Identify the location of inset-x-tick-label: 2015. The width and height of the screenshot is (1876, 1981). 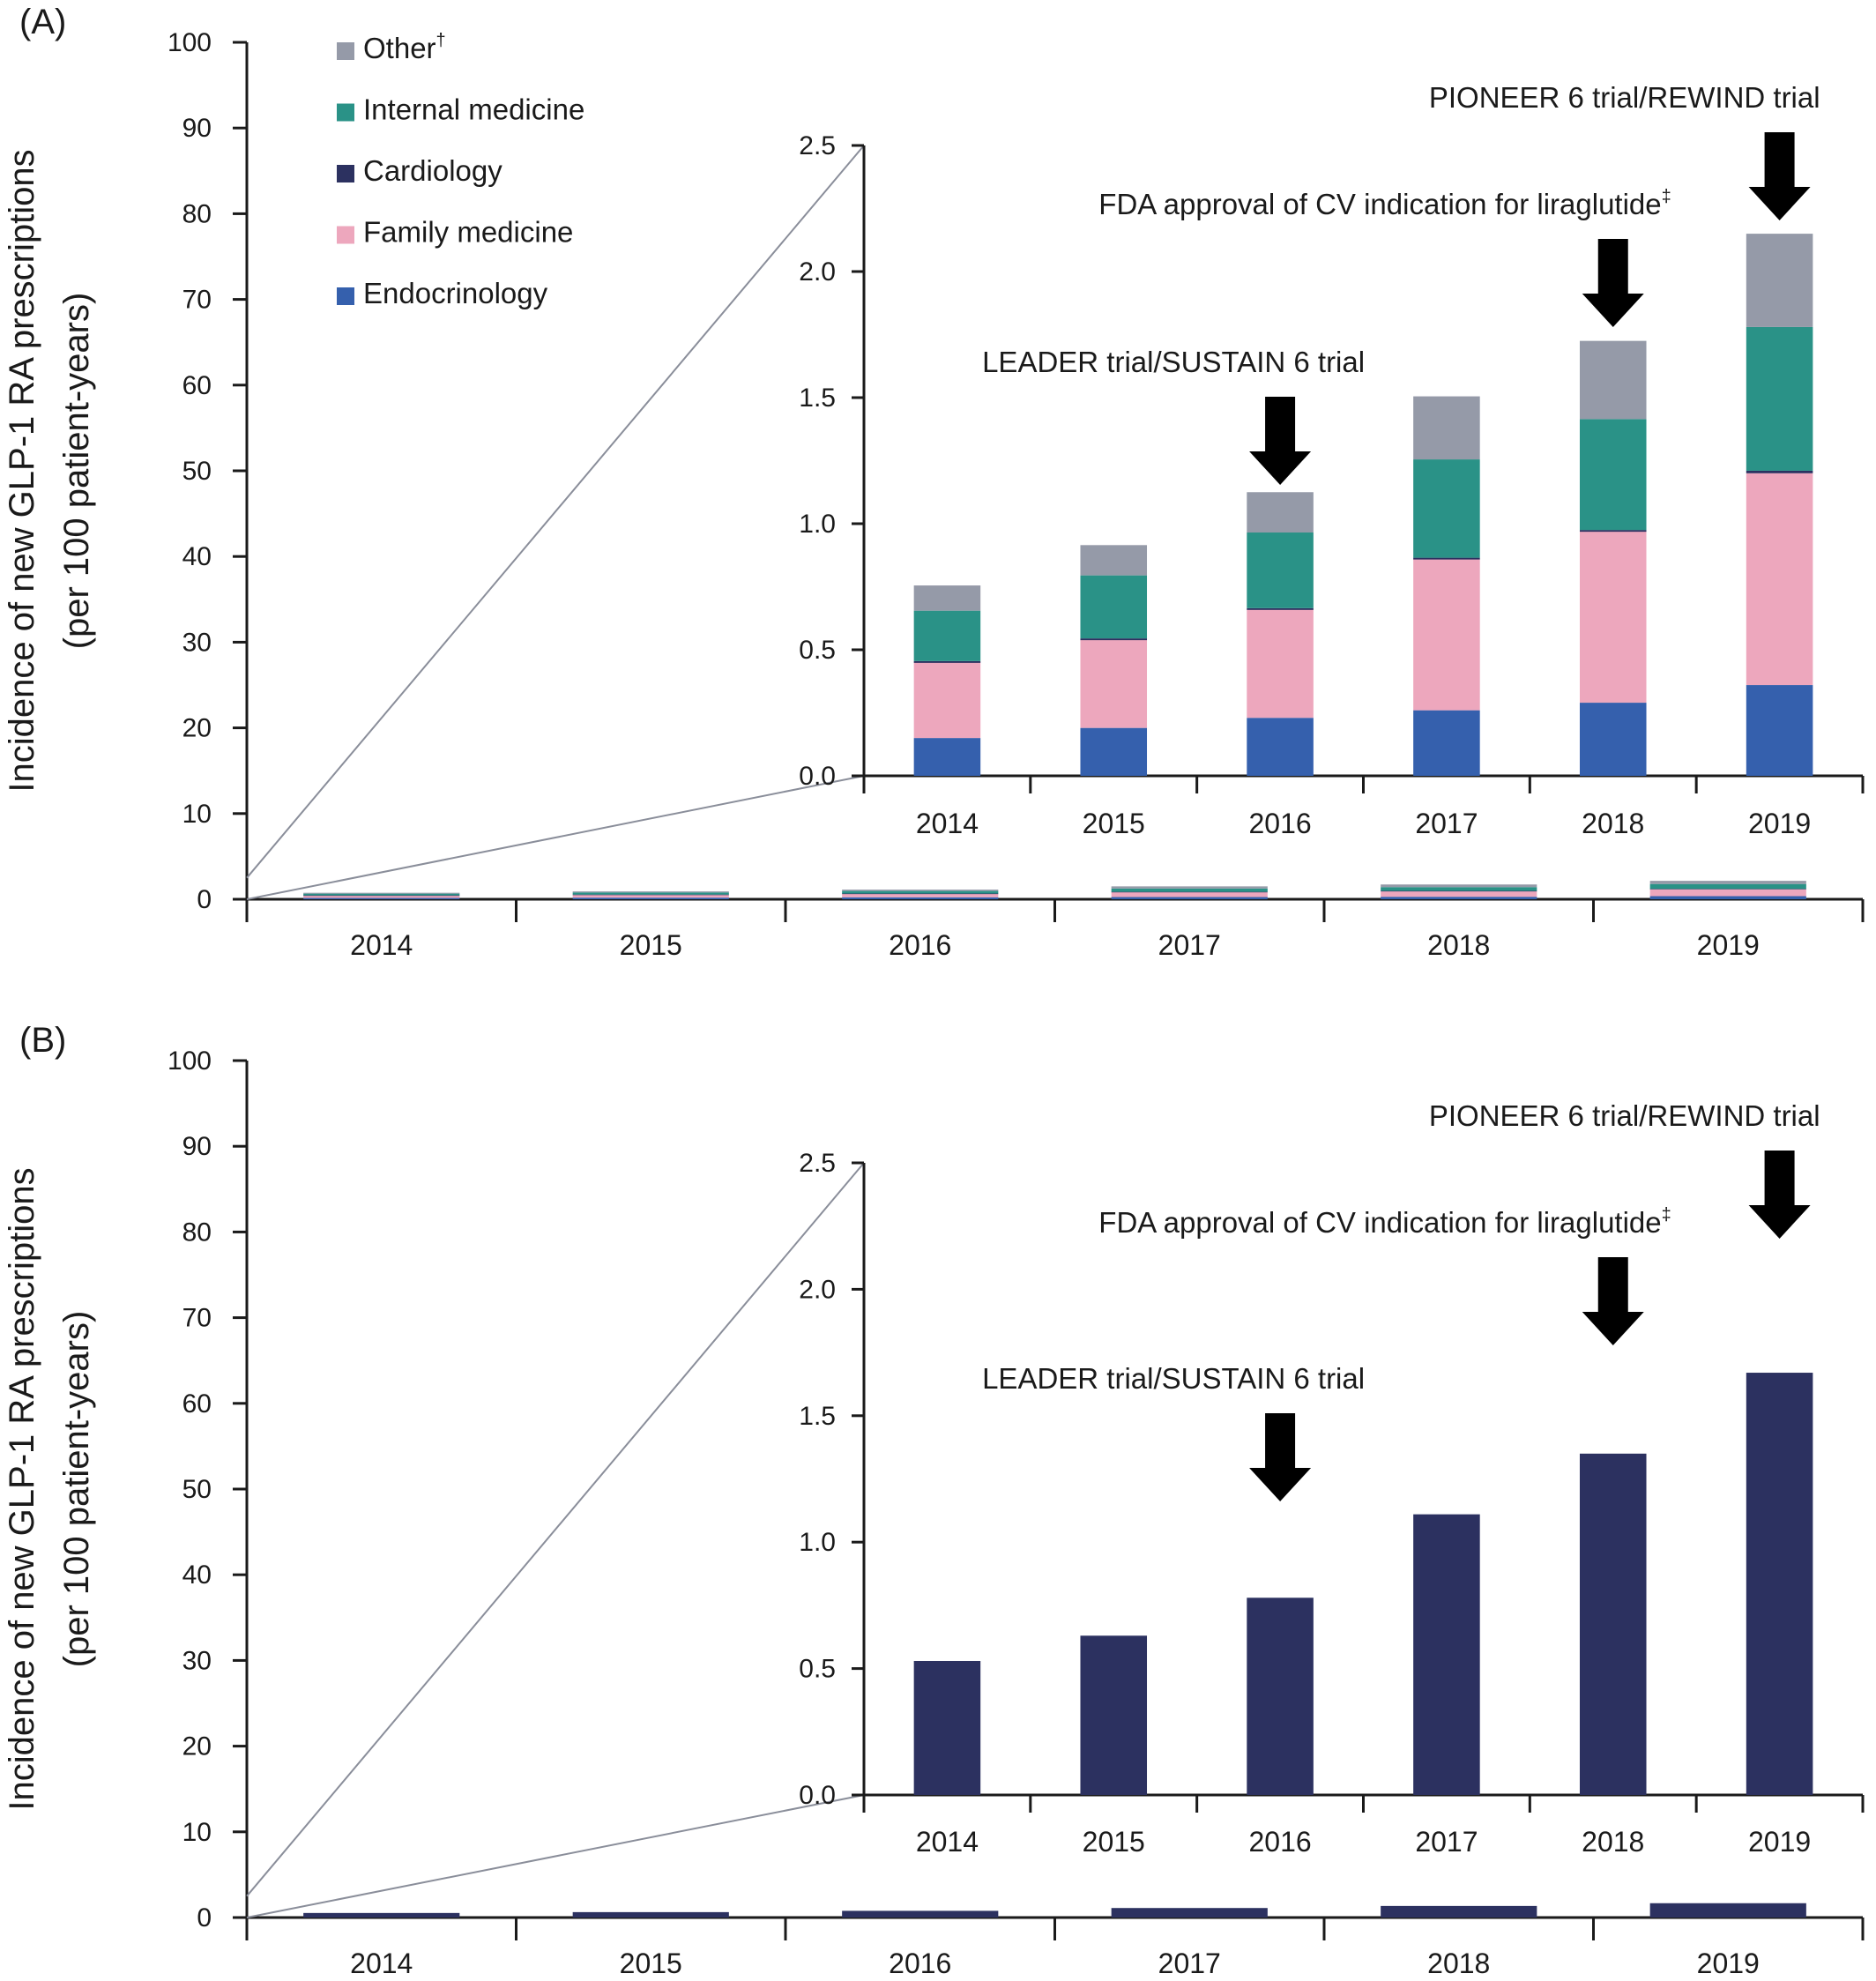
(1114, 1842).